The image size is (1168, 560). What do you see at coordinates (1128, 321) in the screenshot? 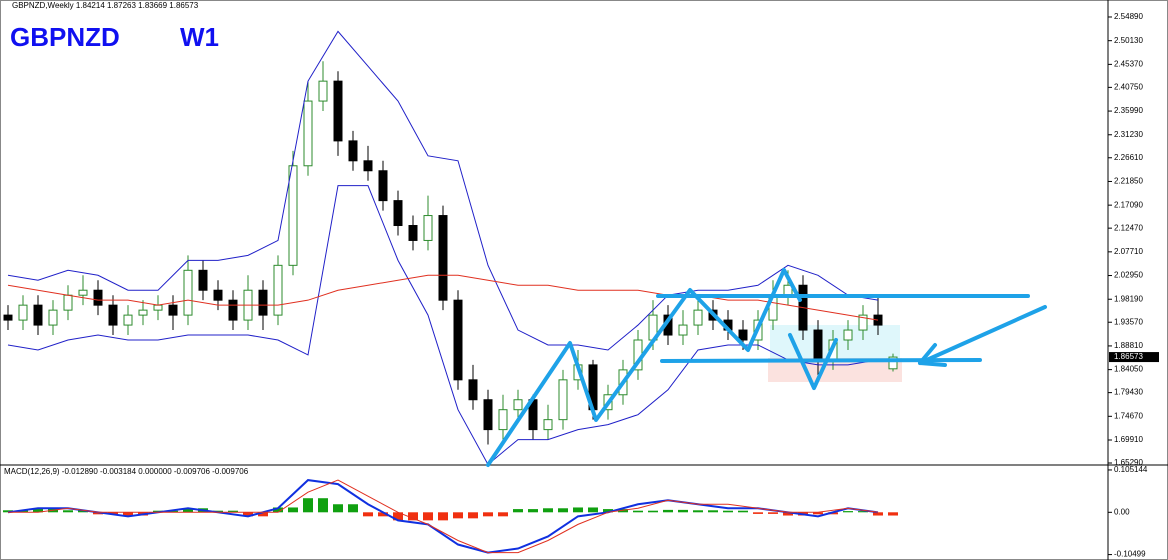
I see `y-tick-label: 1.93570` at bounding box center [1128, 321].